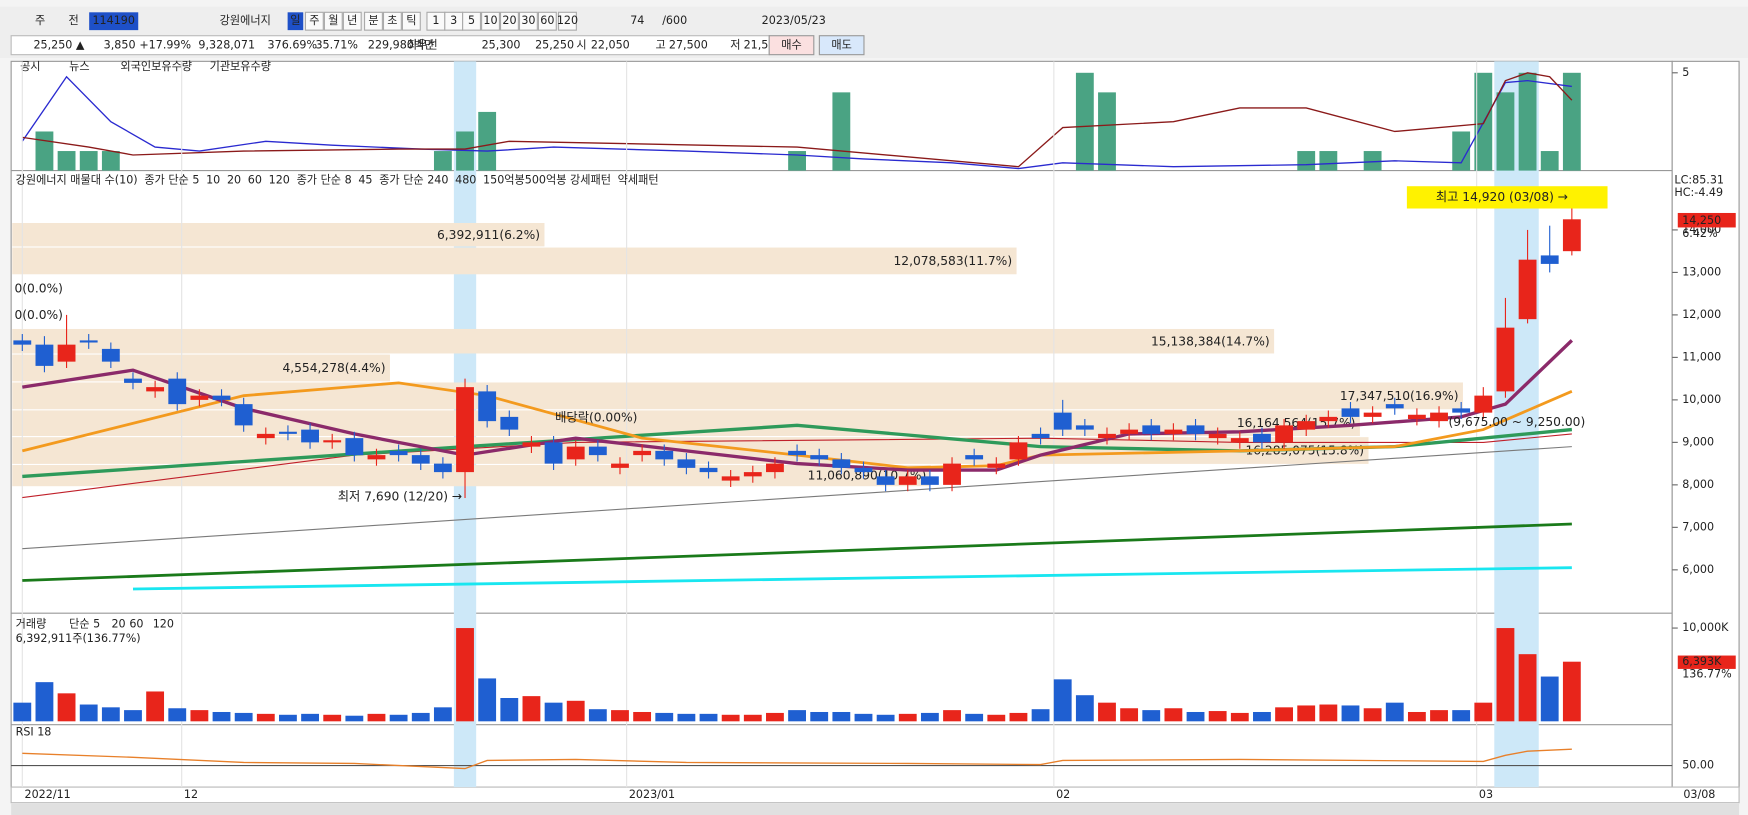  Describe the element at coordinates (952, 261) in the screenshot. I see `band-label: 12,078,583(11.7%)` at that location.